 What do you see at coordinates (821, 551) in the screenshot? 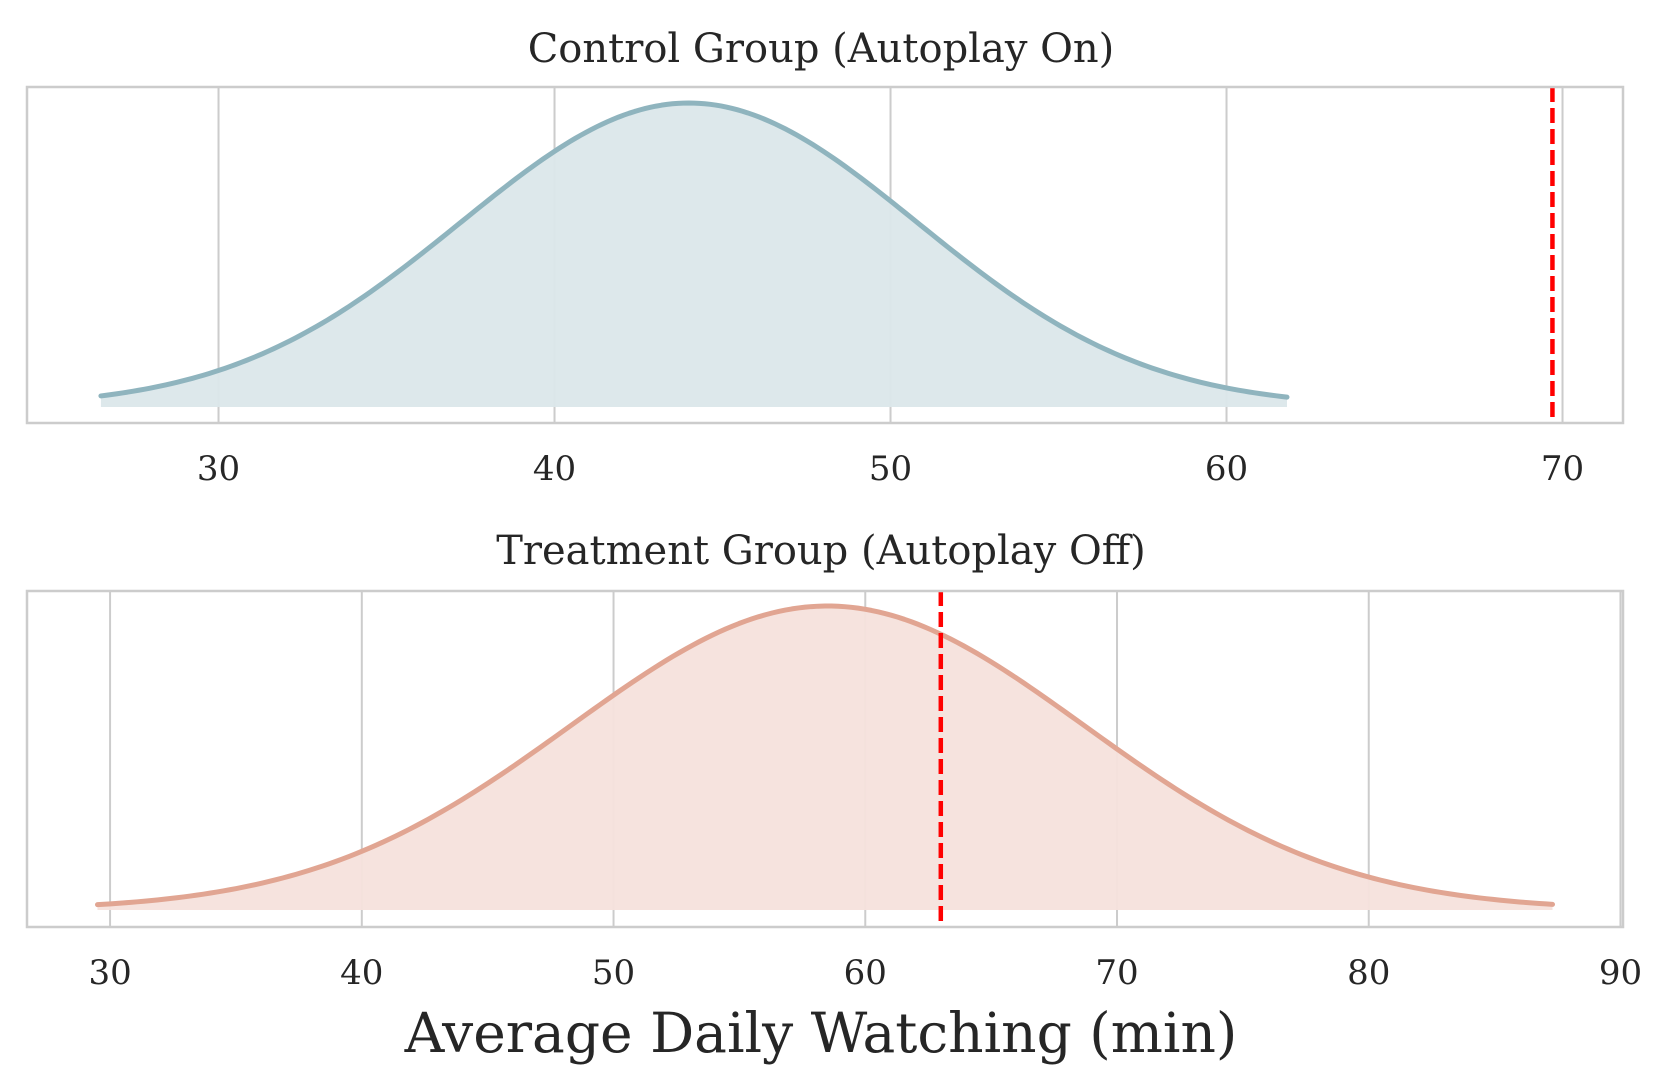
I see `treatment-group-title: Treatment Group (Autoplay Off)` at bounding box center [821, 551].